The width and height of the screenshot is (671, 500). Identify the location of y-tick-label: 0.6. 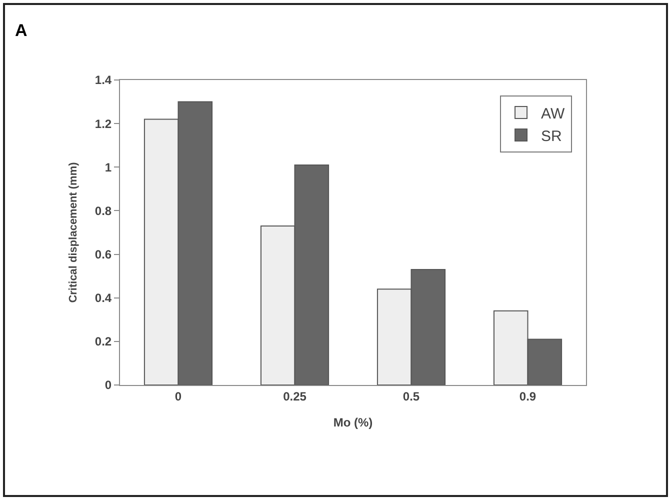
(103, 254).